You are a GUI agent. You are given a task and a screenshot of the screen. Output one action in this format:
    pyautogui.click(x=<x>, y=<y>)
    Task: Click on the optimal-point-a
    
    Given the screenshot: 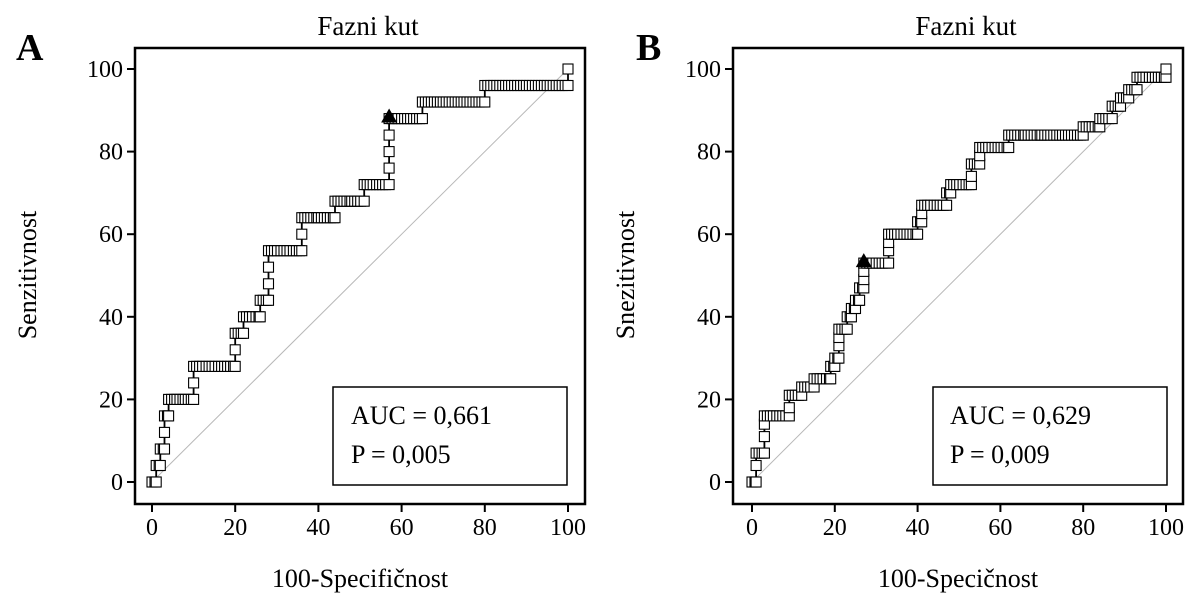 What is the action you would take?
    pyautogui.click(x=389, y=115)
    